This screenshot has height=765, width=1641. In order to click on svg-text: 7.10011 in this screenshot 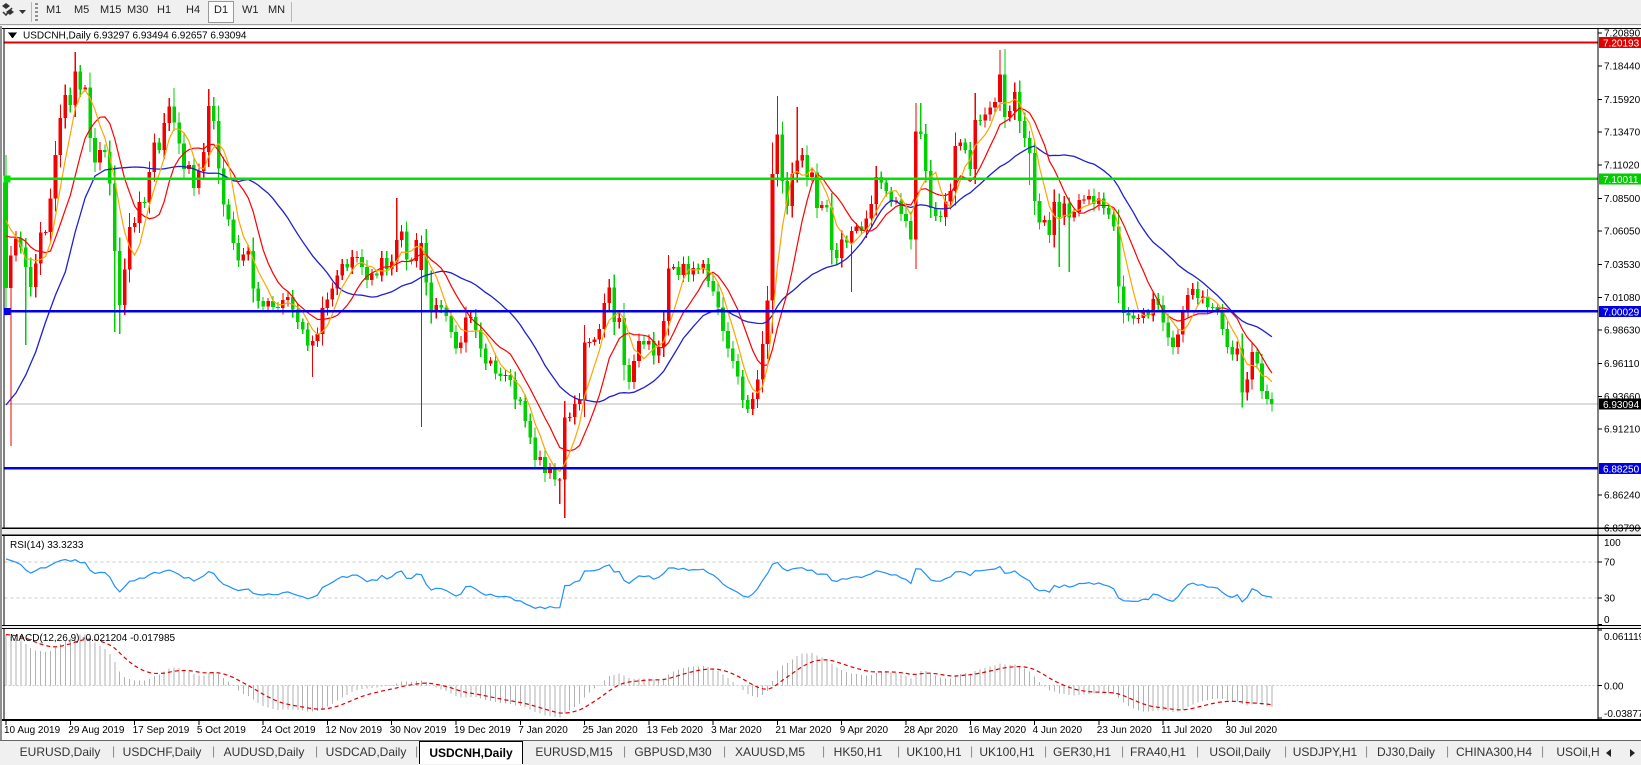, I will do `click(1621, 180)`.